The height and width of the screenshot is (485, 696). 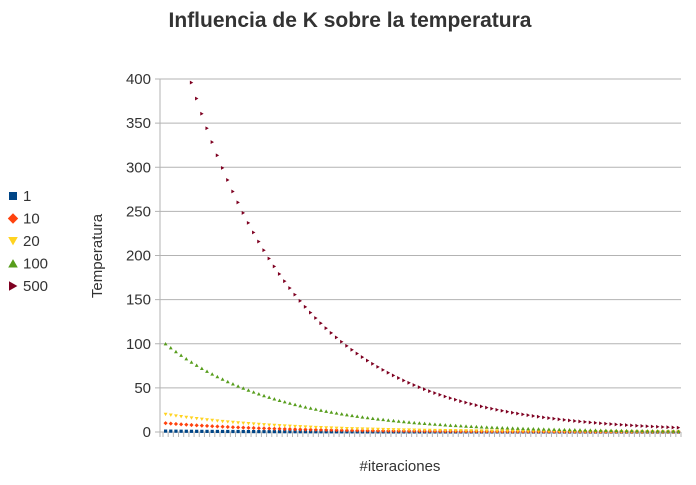 What do you see at coordinates (27, 196) in the screenshot?
I see `legend-label: 1` at bounding box center [27, 196].